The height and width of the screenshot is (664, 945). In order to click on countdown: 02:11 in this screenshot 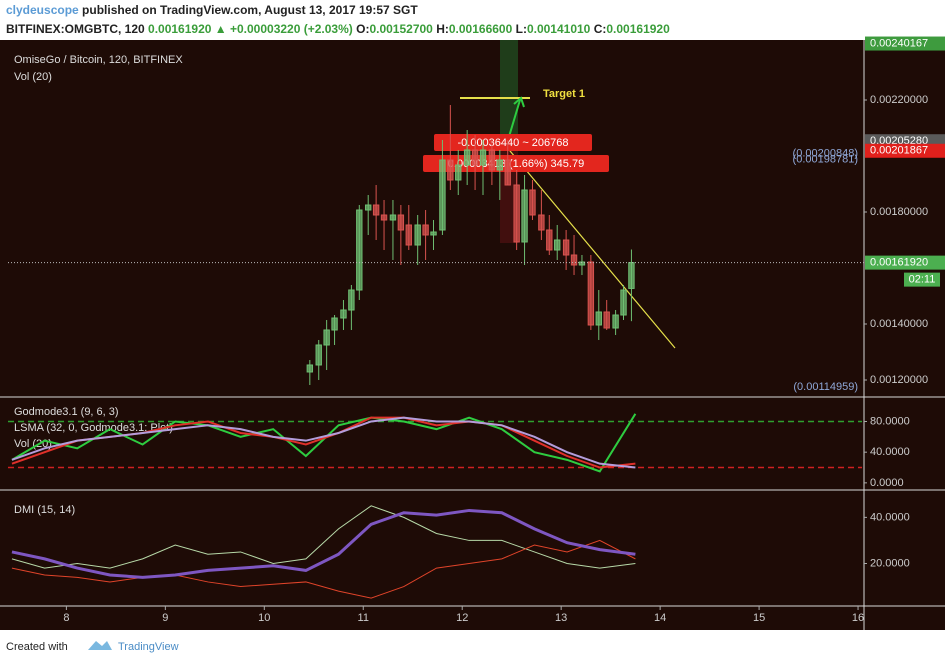, I will do `click(922, 280)`.